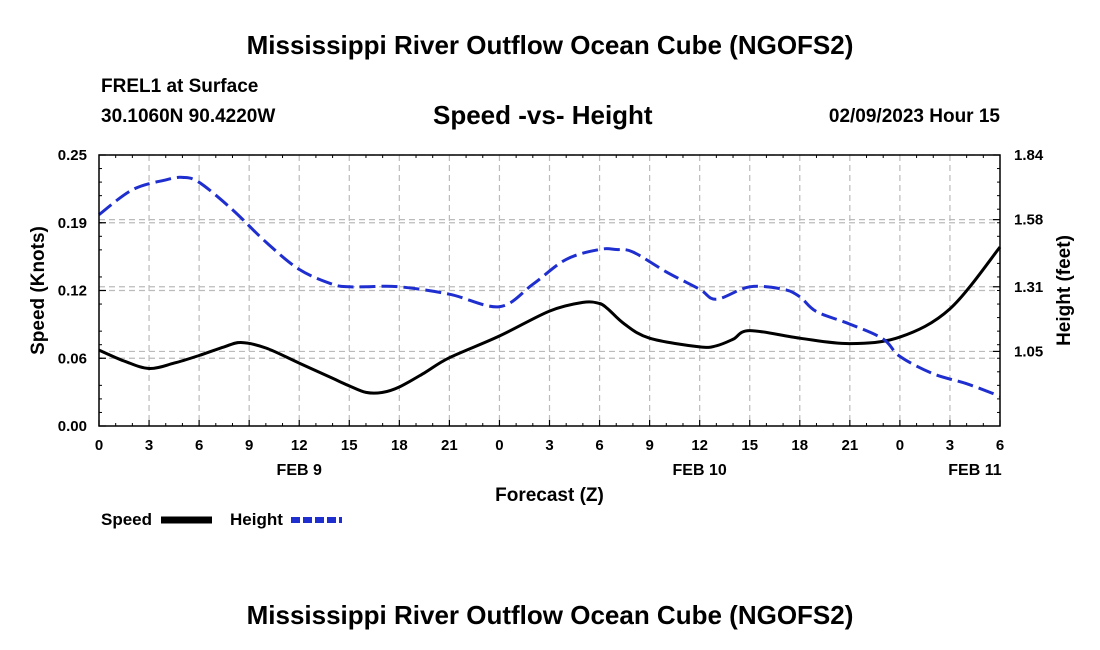  I want to click on y-axis-label: Speed (Knots), so click(38, 290).